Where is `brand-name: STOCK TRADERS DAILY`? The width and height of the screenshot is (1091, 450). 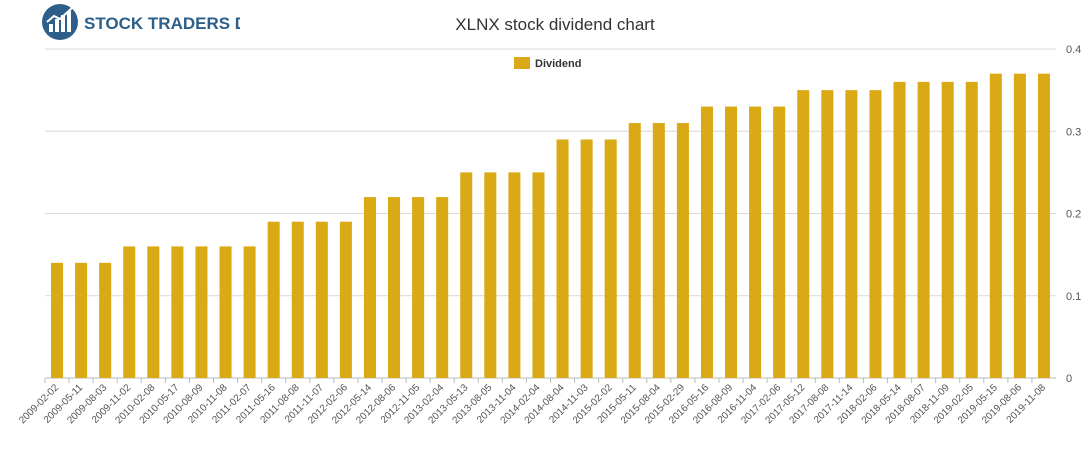
brand-name: STOCK TRADERS DAILY is located at coordinates (162, 23).